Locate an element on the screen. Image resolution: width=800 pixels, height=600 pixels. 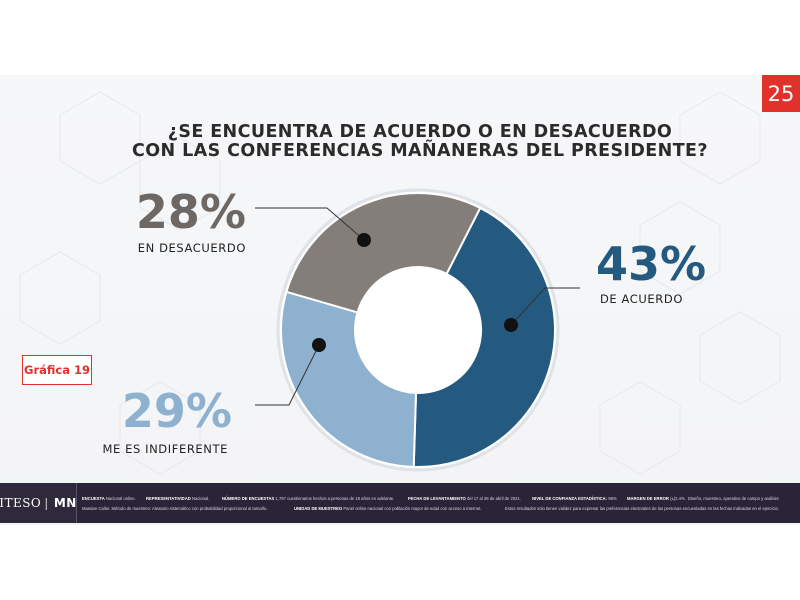
figure-label: Gráfica 19 is located at coordinates (57, 370).